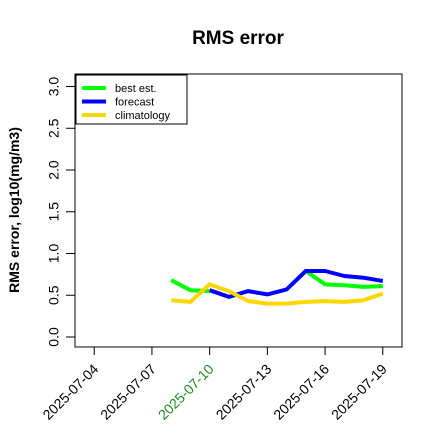 The width and height of the screenshot is (440, 440). I want to click on series-layer, so click(277, 287).